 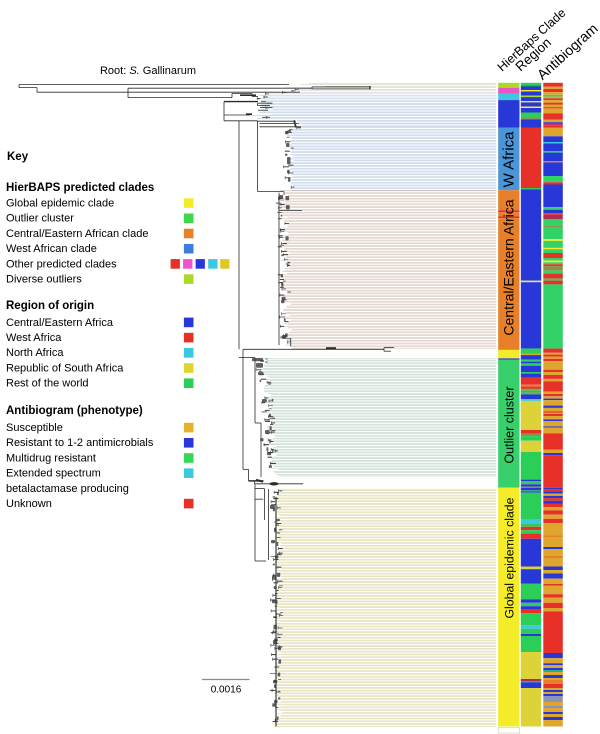 I want to click on svg-text: Antibiogram (phenotype), so click(x=74, y=411).